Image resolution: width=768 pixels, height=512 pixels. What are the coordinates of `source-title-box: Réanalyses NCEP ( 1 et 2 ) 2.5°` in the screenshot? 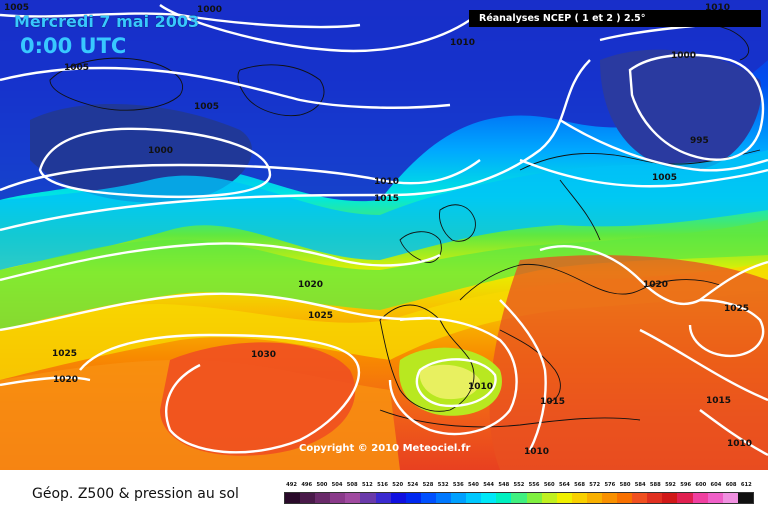 It's located at (615, 18).